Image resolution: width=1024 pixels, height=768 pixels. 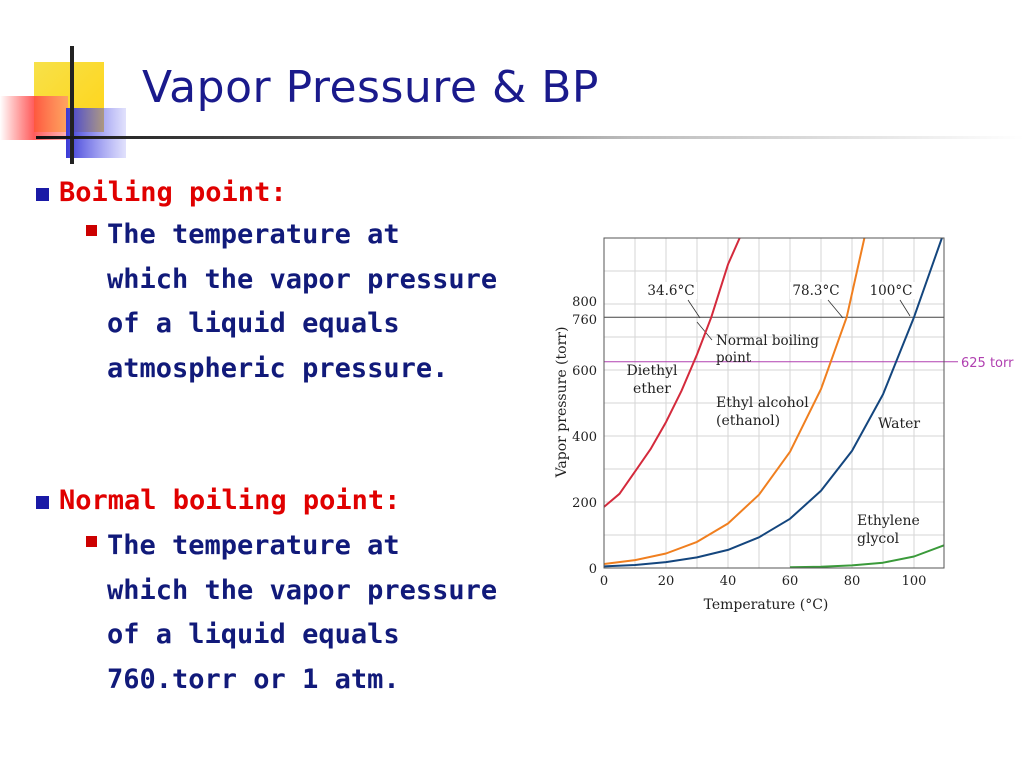 I want to click on curve-label-ethylene: Ethylene, so click(x=888, y=521).